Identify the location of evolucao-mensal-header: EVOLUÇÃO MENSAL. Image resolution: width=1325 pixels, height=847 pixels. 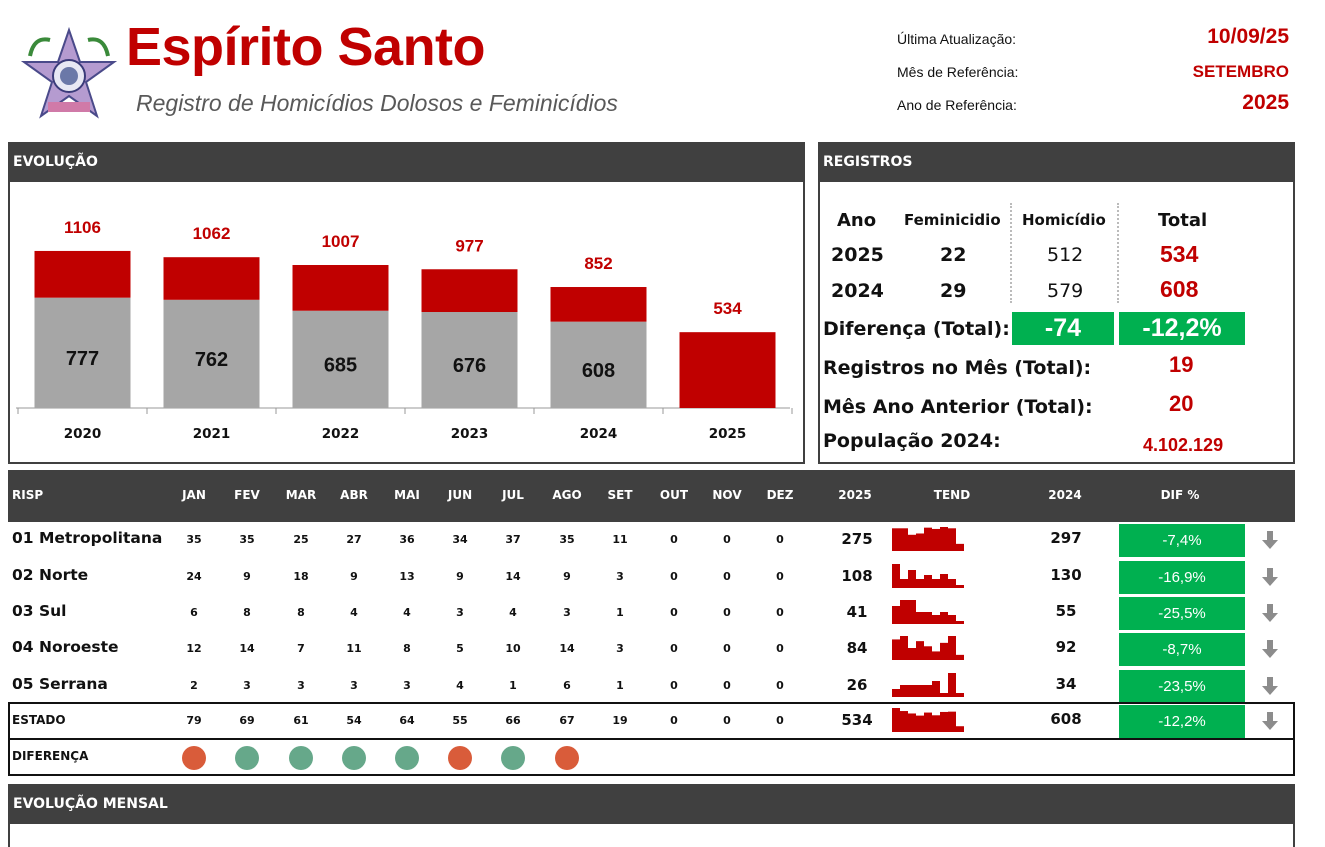
(651, 804).